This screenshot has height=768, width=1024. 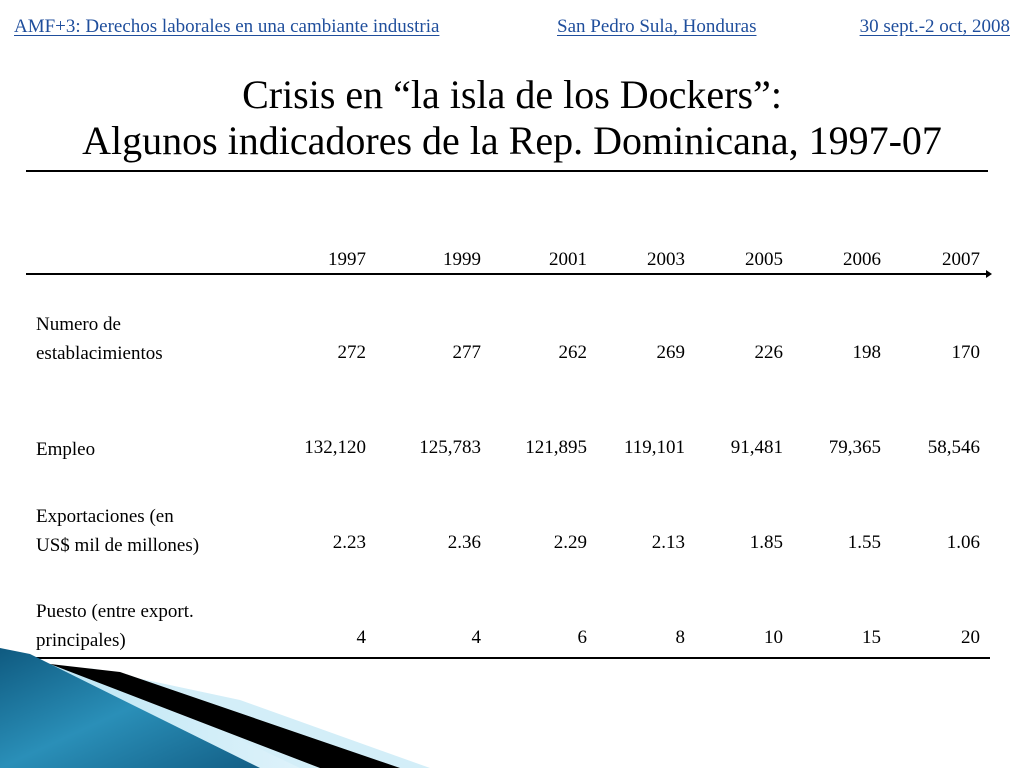 I want to click on table-cell: 10, so click(x=773, y=637).